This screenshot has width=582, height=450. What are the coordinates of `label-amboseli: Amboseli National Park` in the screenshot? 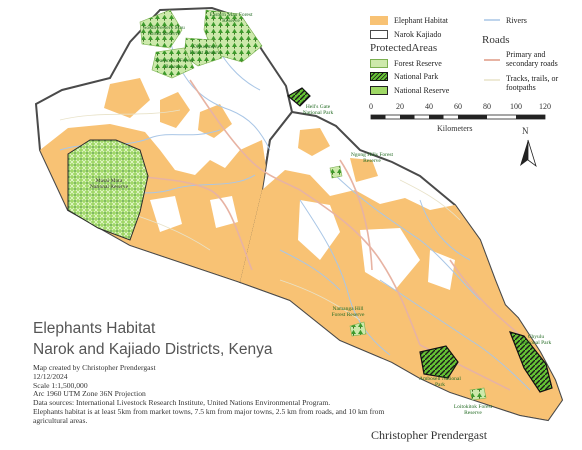 It's located at (440, 382).